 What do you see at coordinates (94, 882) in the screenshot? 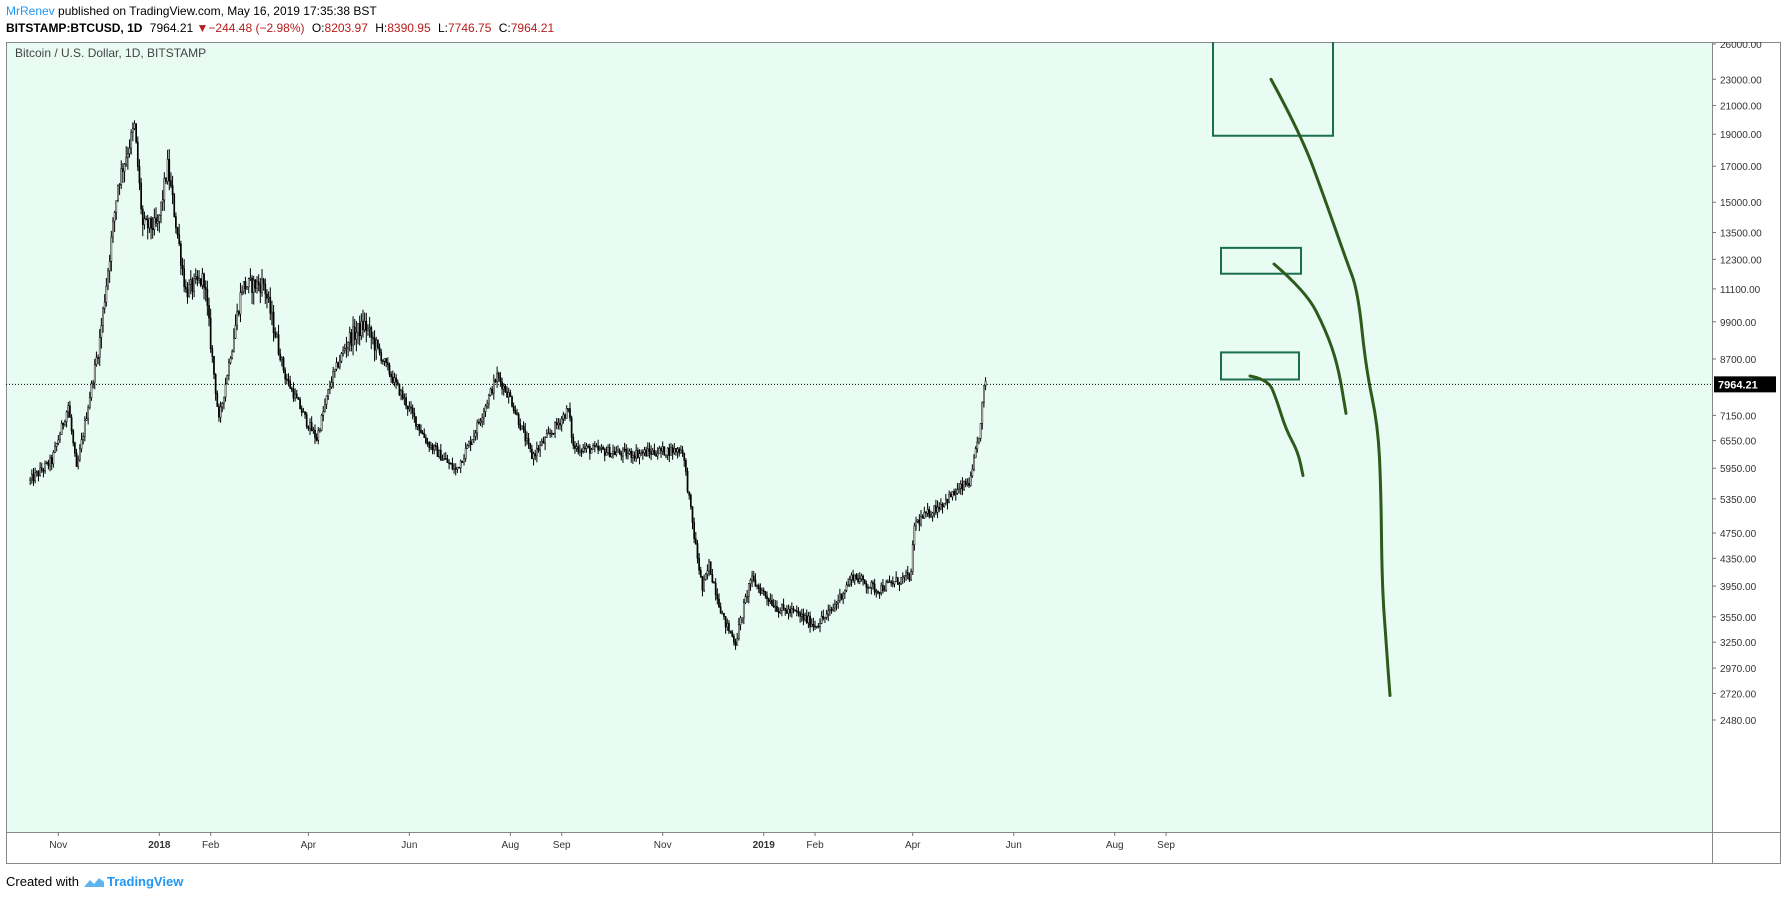
I see `tradingview-logo-icon` at bounding box center [94, 882].